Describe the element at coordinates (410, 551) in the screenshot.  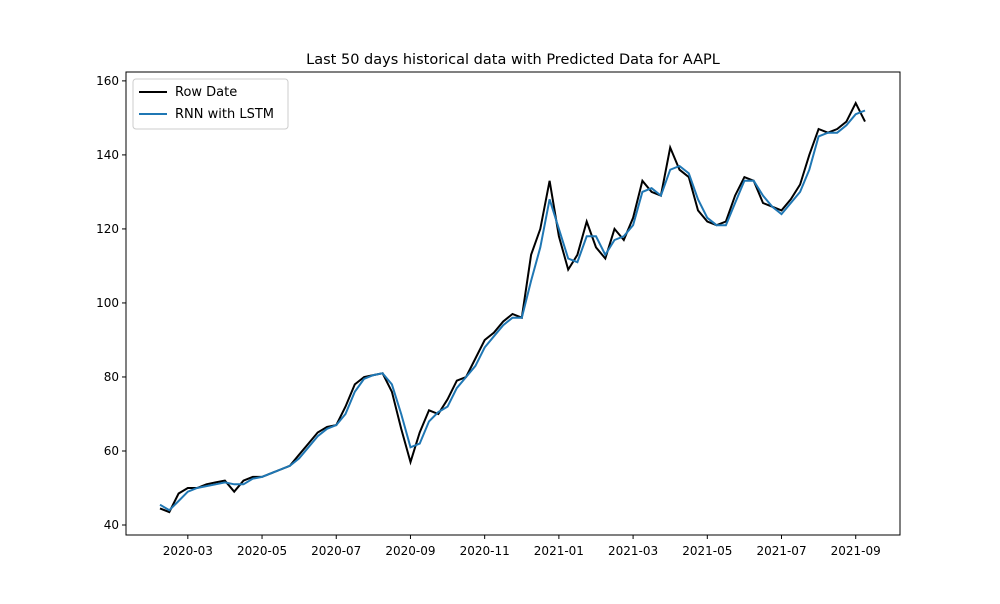
I see `x-tick-label: 2020-09` at that location.